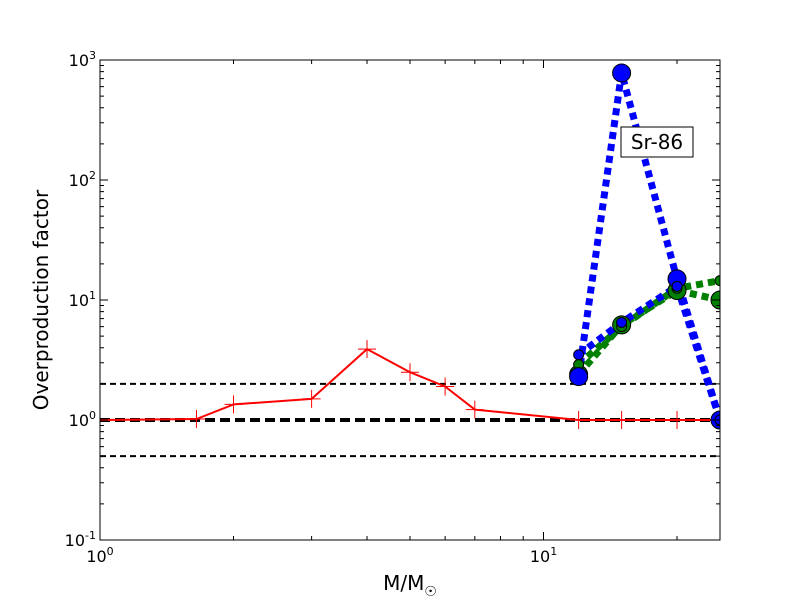 Image resolution: width=800 pixels, height=600 pixels. What do you see at coordinates (80, 539) in the screenshot?
I see `y-tick-label: 10⁻¹` at bounding box center [80, 539].